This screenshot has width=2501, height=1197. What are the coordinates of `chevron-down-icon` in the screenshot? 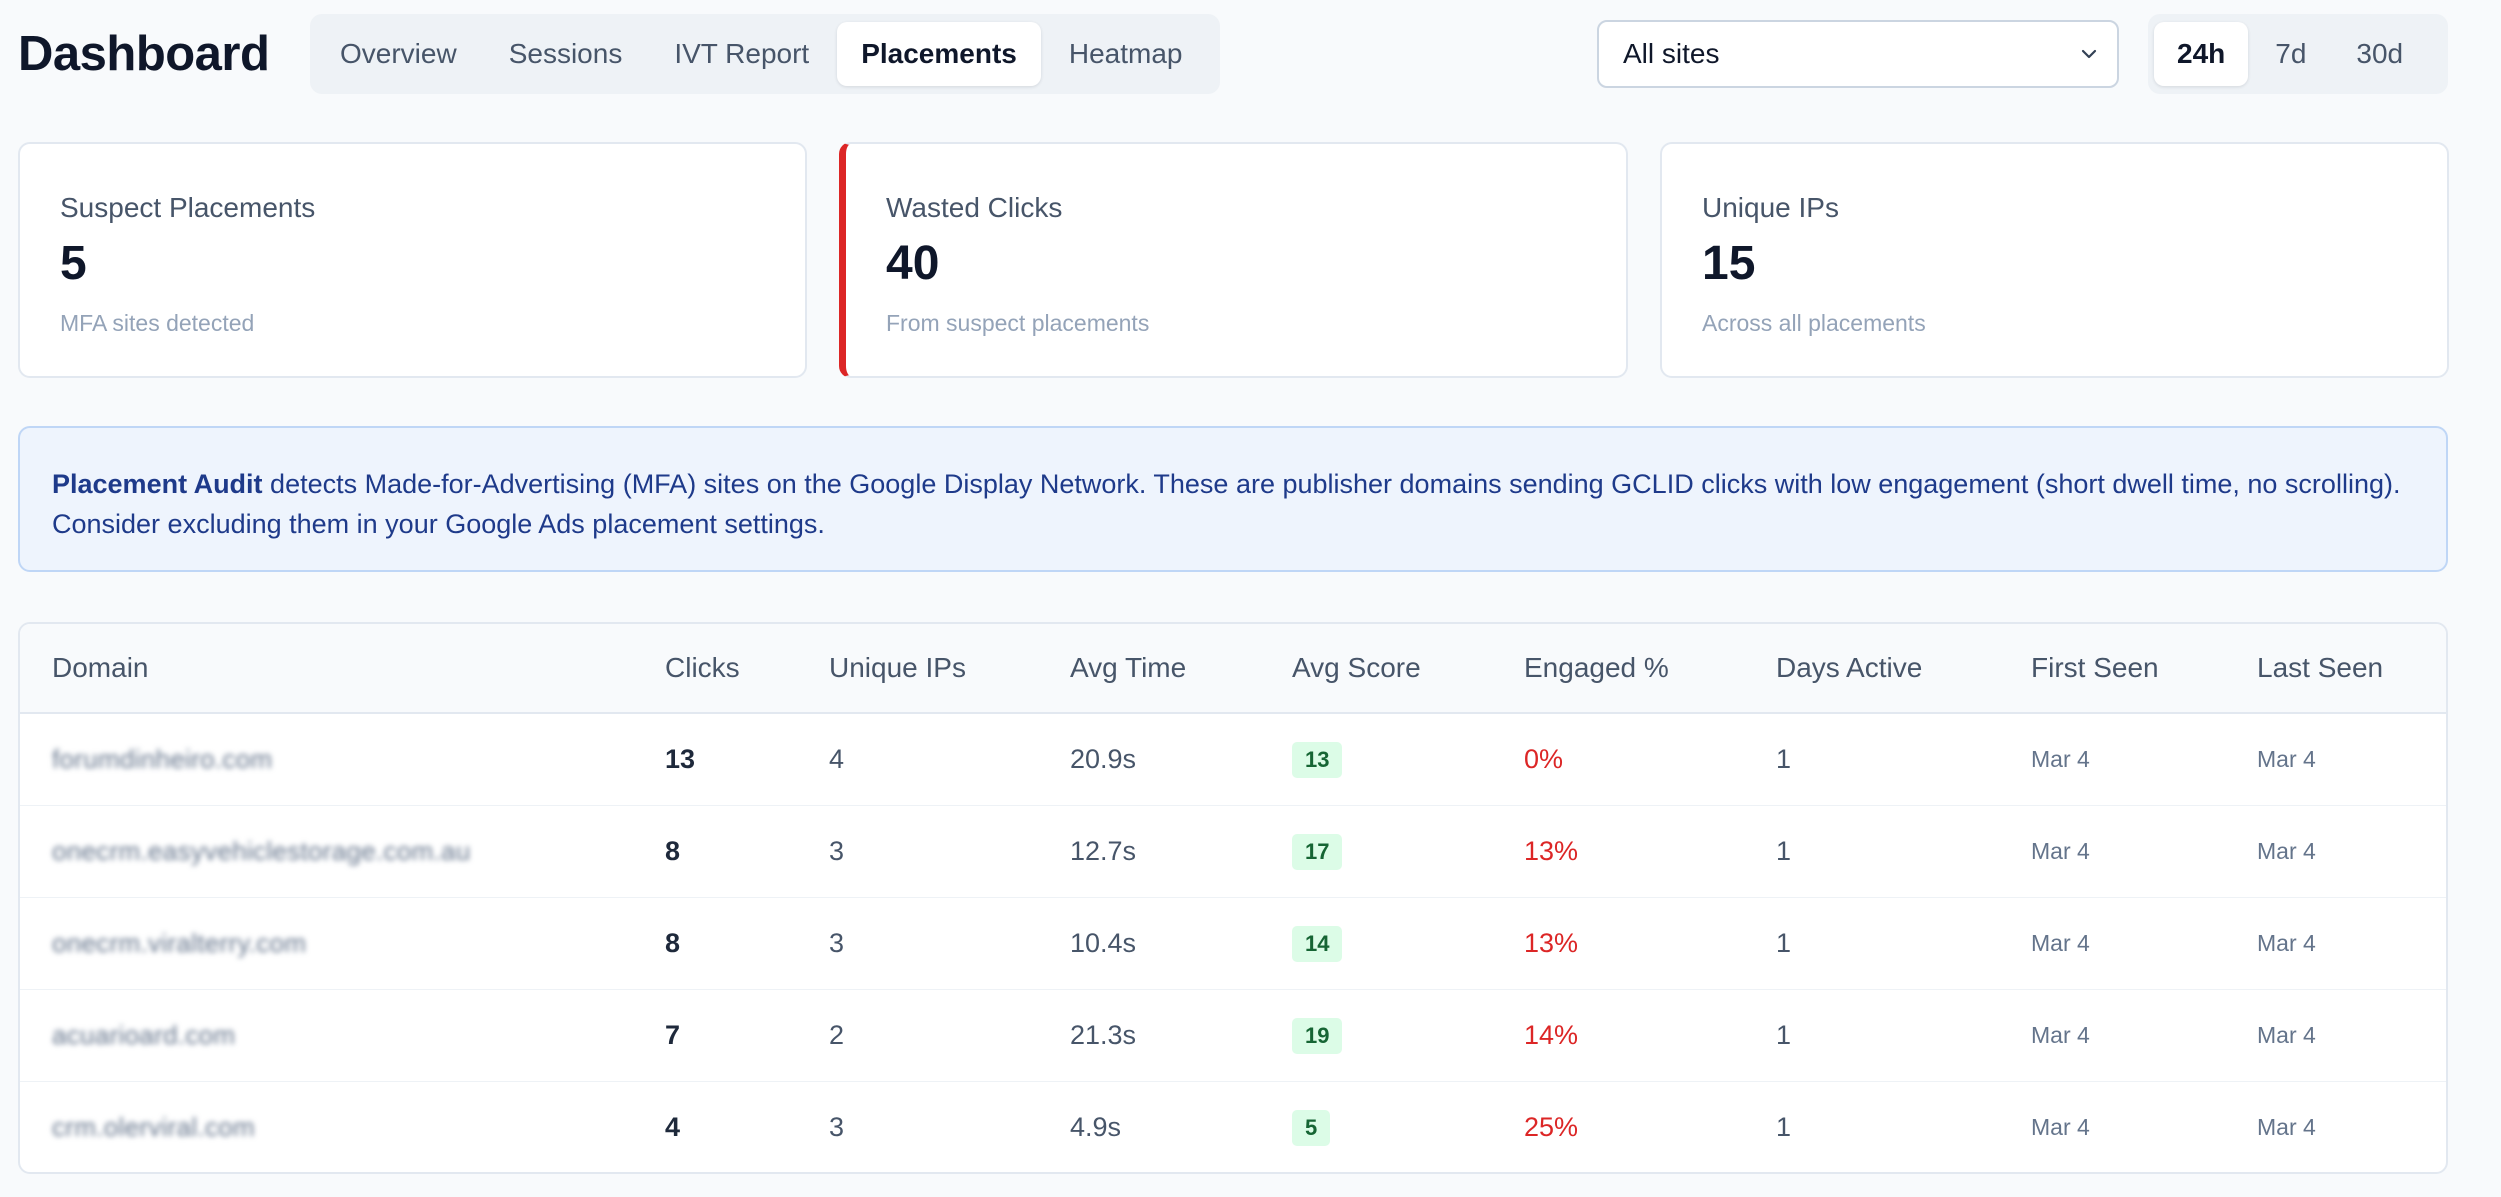 It's located at (2089, 54).